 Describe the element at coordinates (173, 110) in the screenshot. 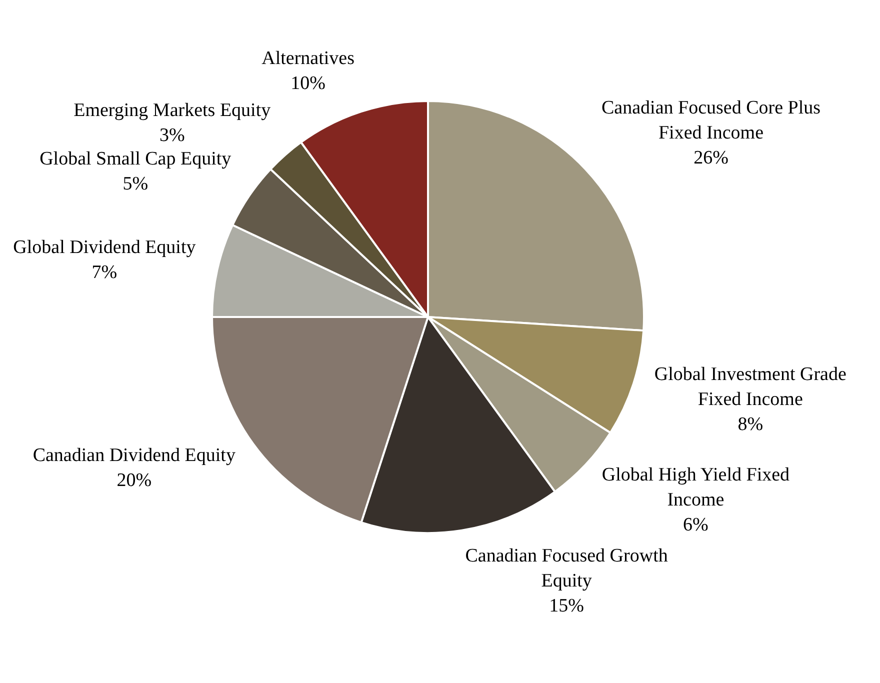

I see `slice-label: Emerging Markets Equity` at that location.